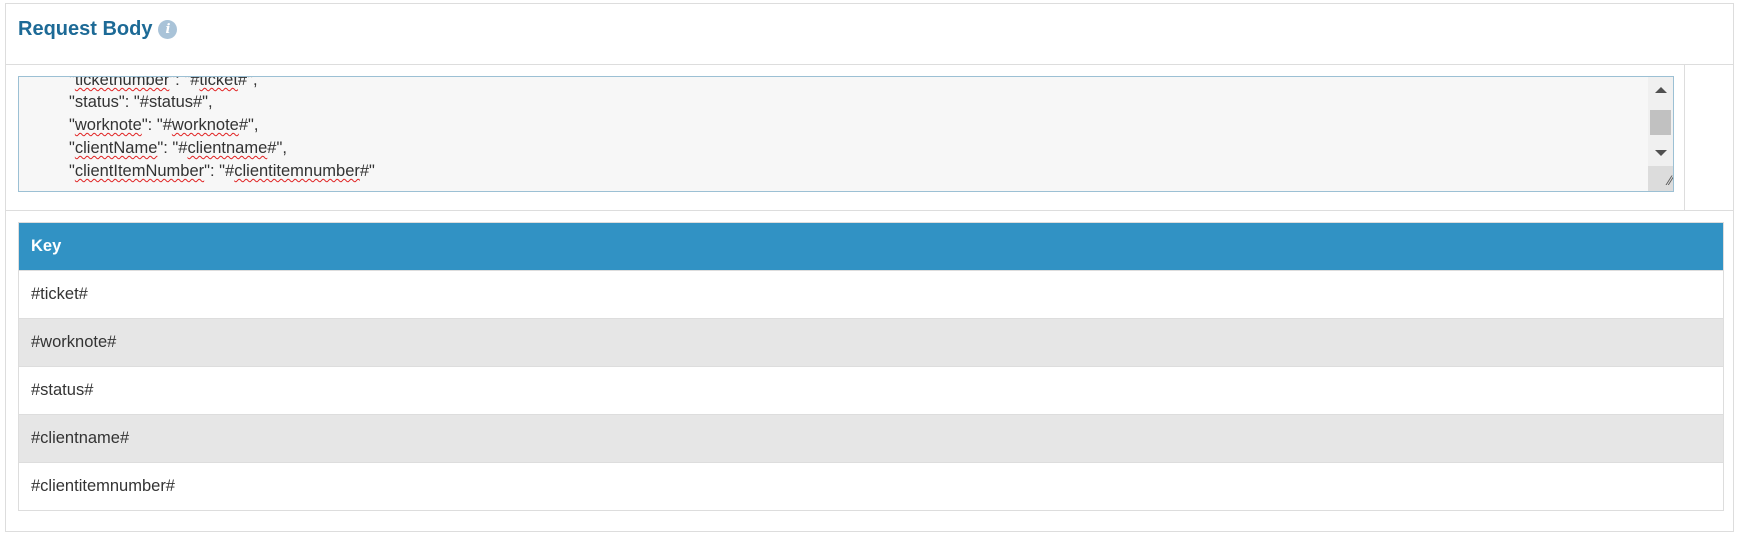 This screenshot has height=535, width=1737. I want to click on panel-header: Request Body i, so click(869, 34).